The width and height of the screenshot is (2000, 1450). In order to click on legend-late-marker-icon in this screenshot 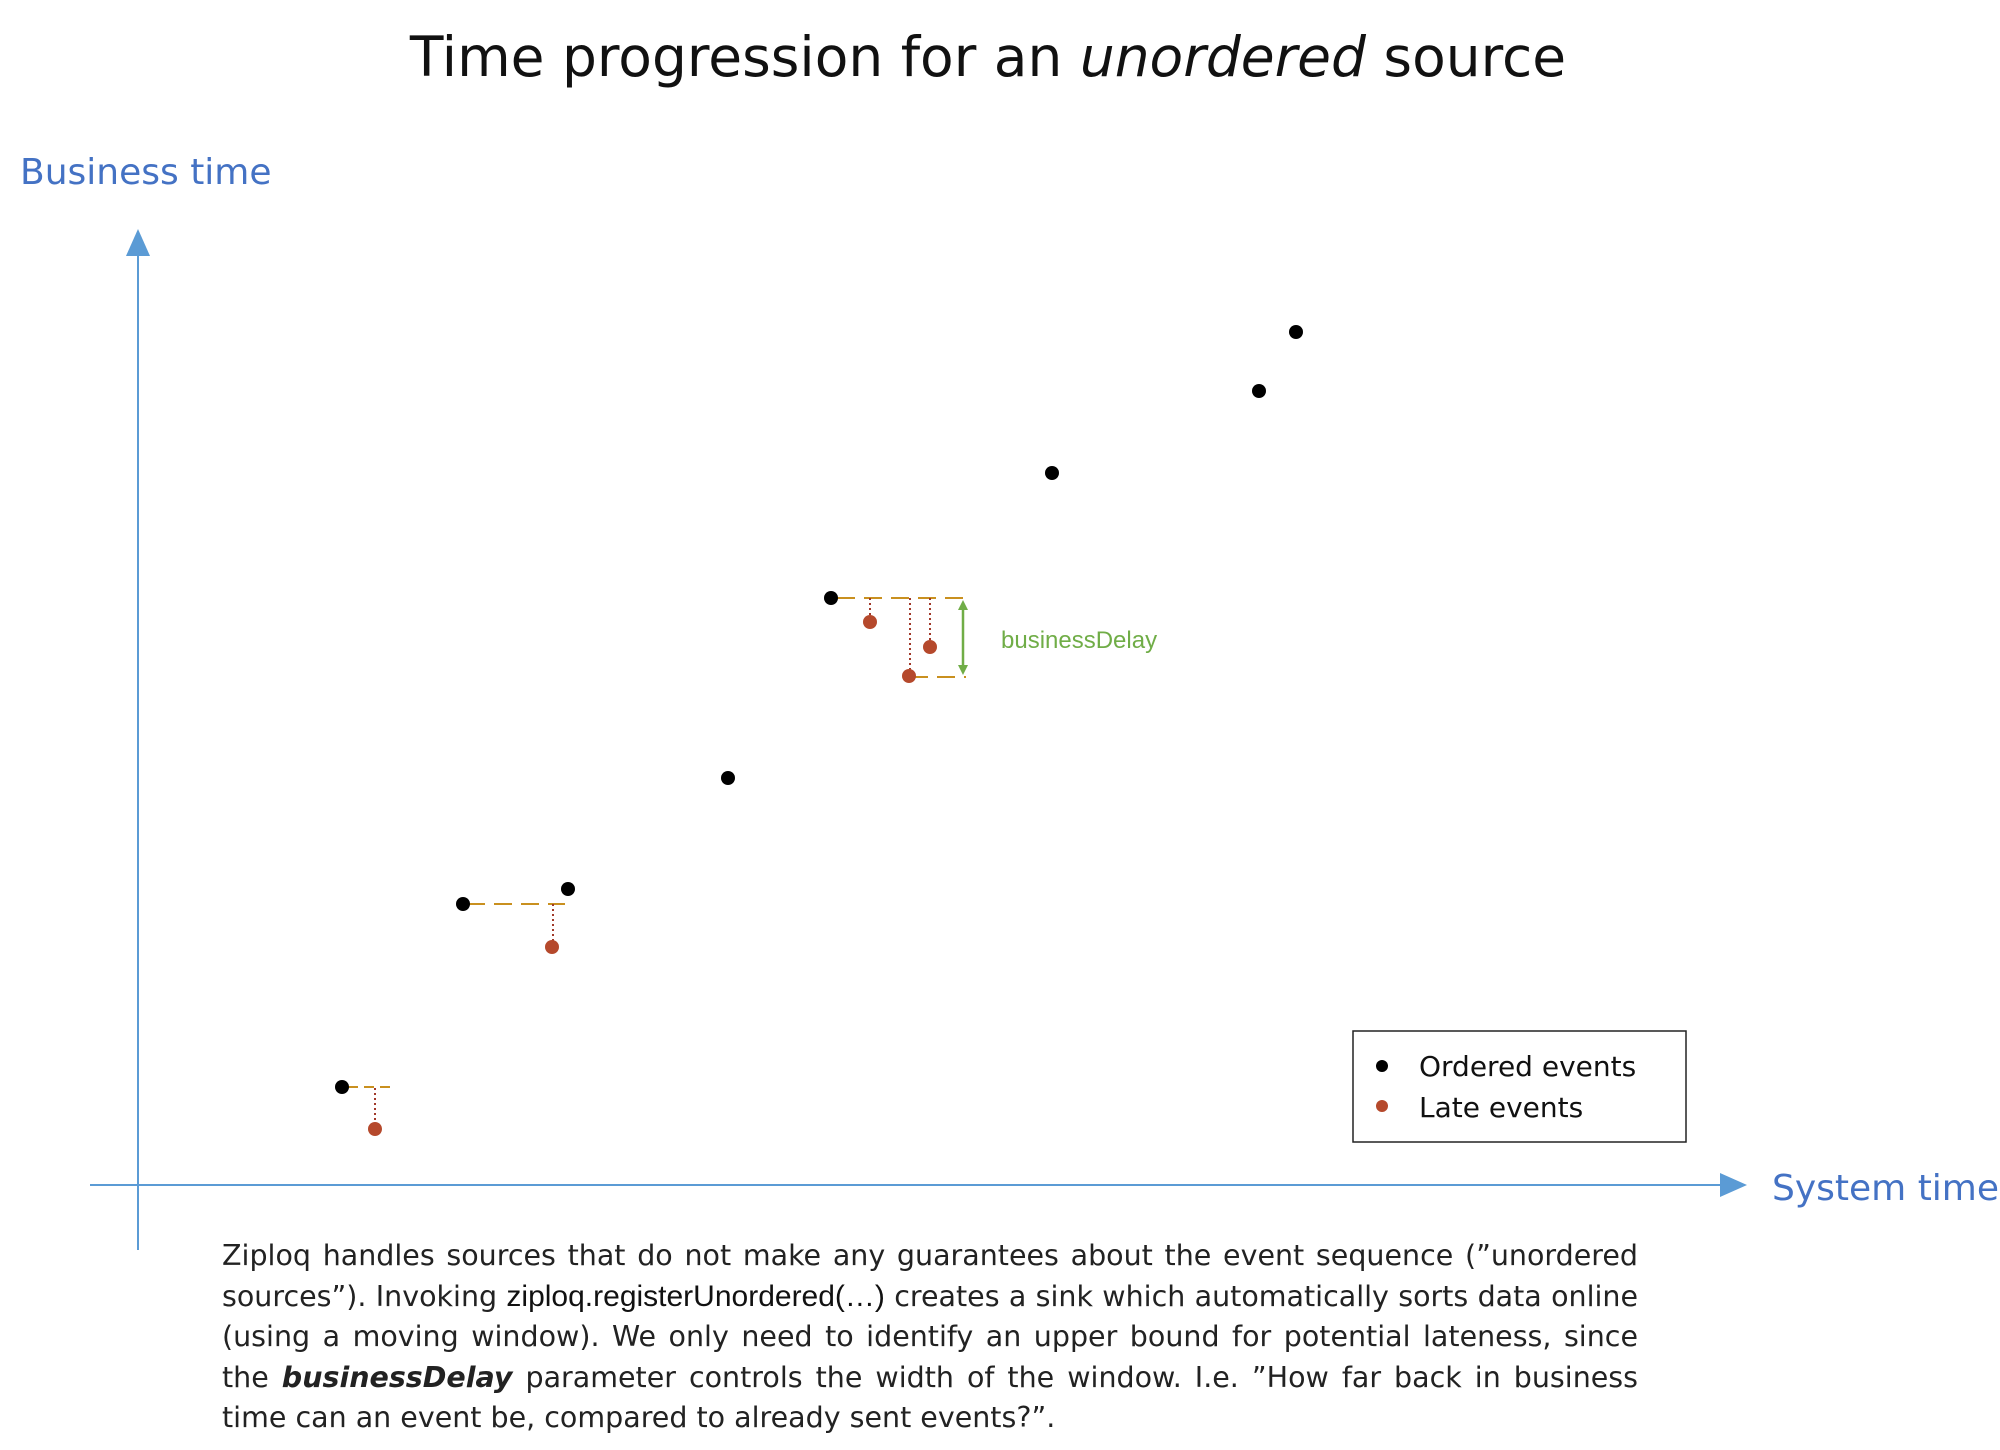, I will do `click(1382, 1106)`.